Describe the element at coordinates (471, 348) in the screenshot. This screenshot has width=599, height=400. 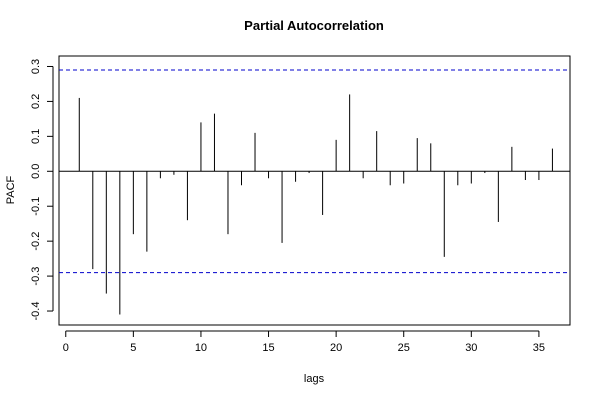
I see `x-tick-label: 30` at that location.